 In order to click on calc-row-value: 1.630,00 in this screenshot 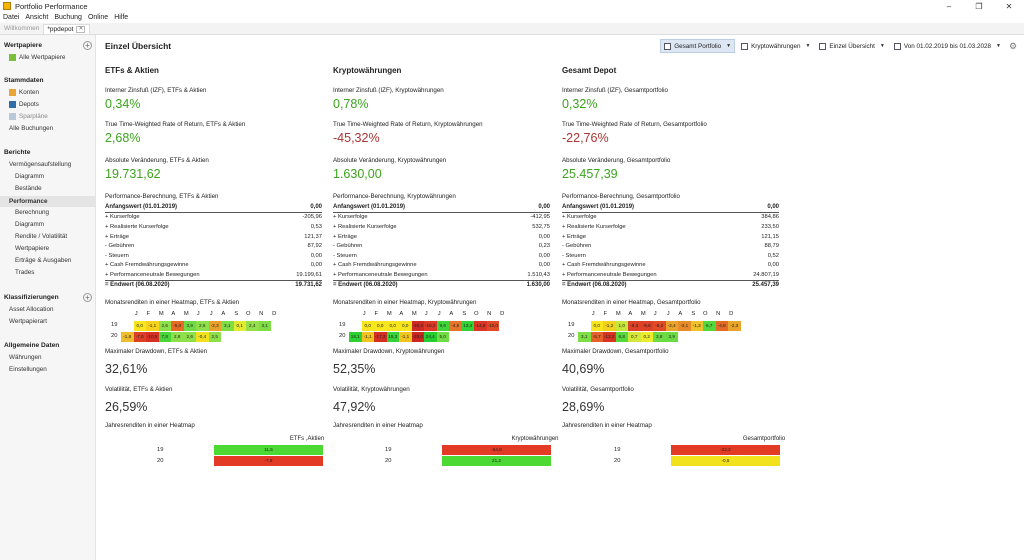, I will do `click(538, 285)`.